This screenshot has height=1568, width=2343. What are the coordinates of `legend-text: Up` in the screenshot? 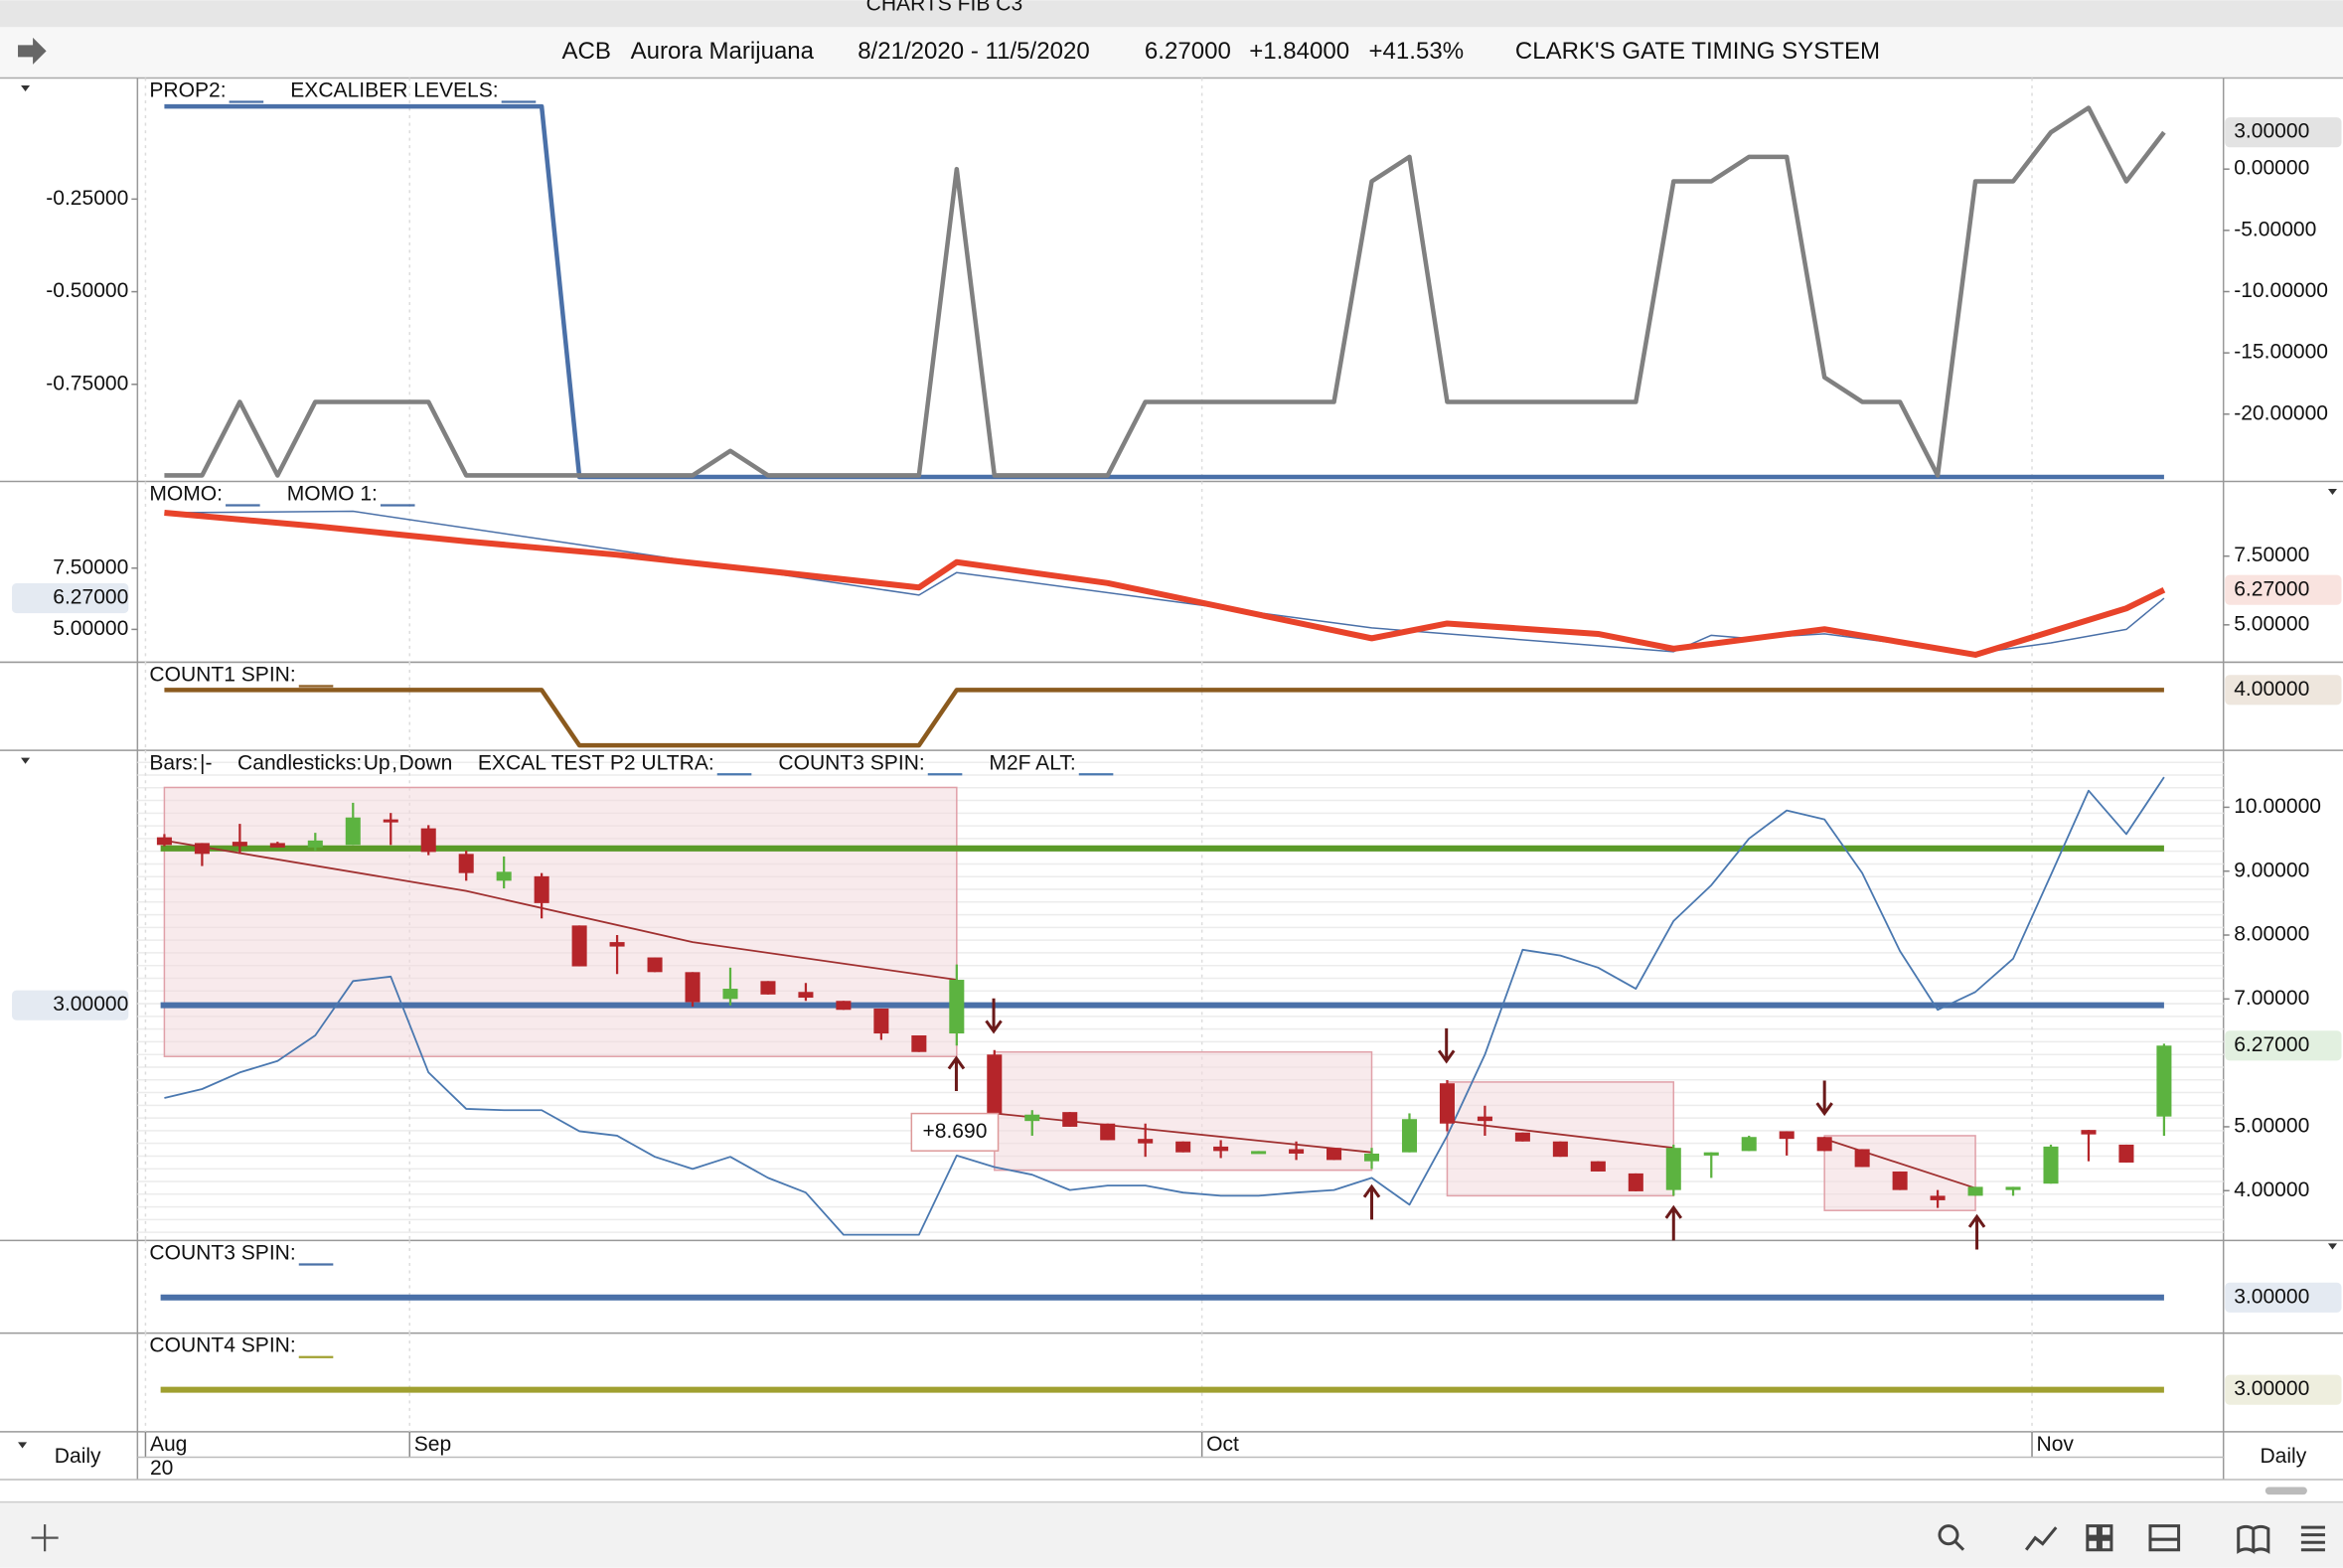 It's located at (377, 763).